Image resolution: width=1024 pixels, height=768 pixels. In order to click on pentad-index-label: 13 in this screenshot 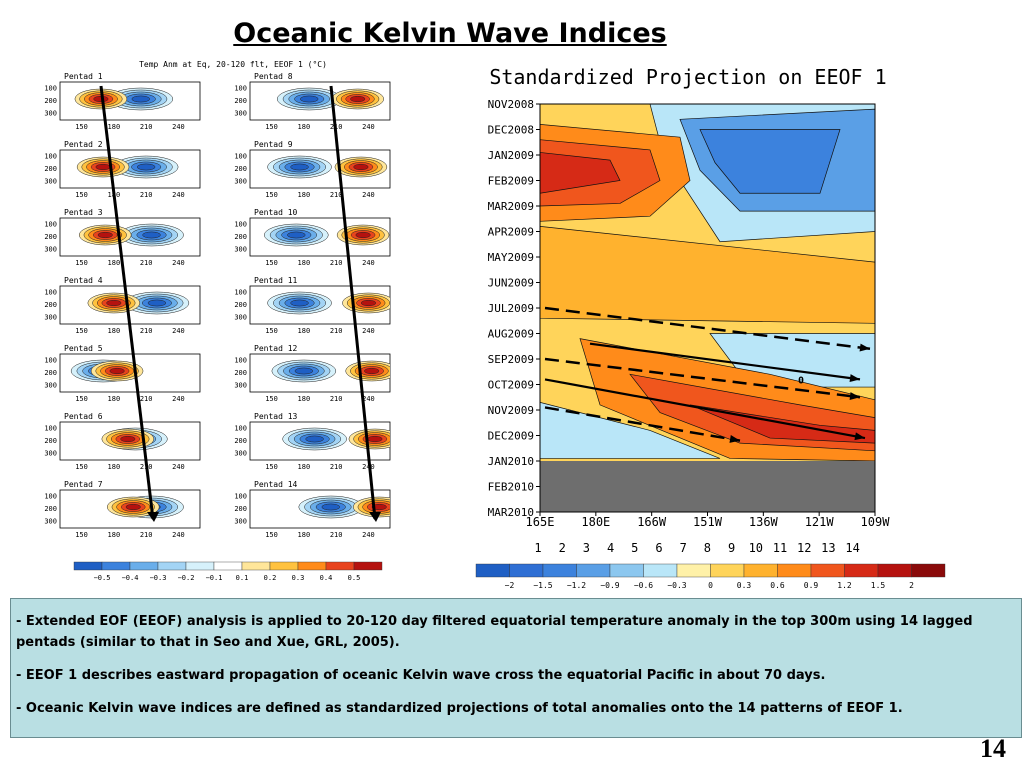, I will do `click(828, 548)`.